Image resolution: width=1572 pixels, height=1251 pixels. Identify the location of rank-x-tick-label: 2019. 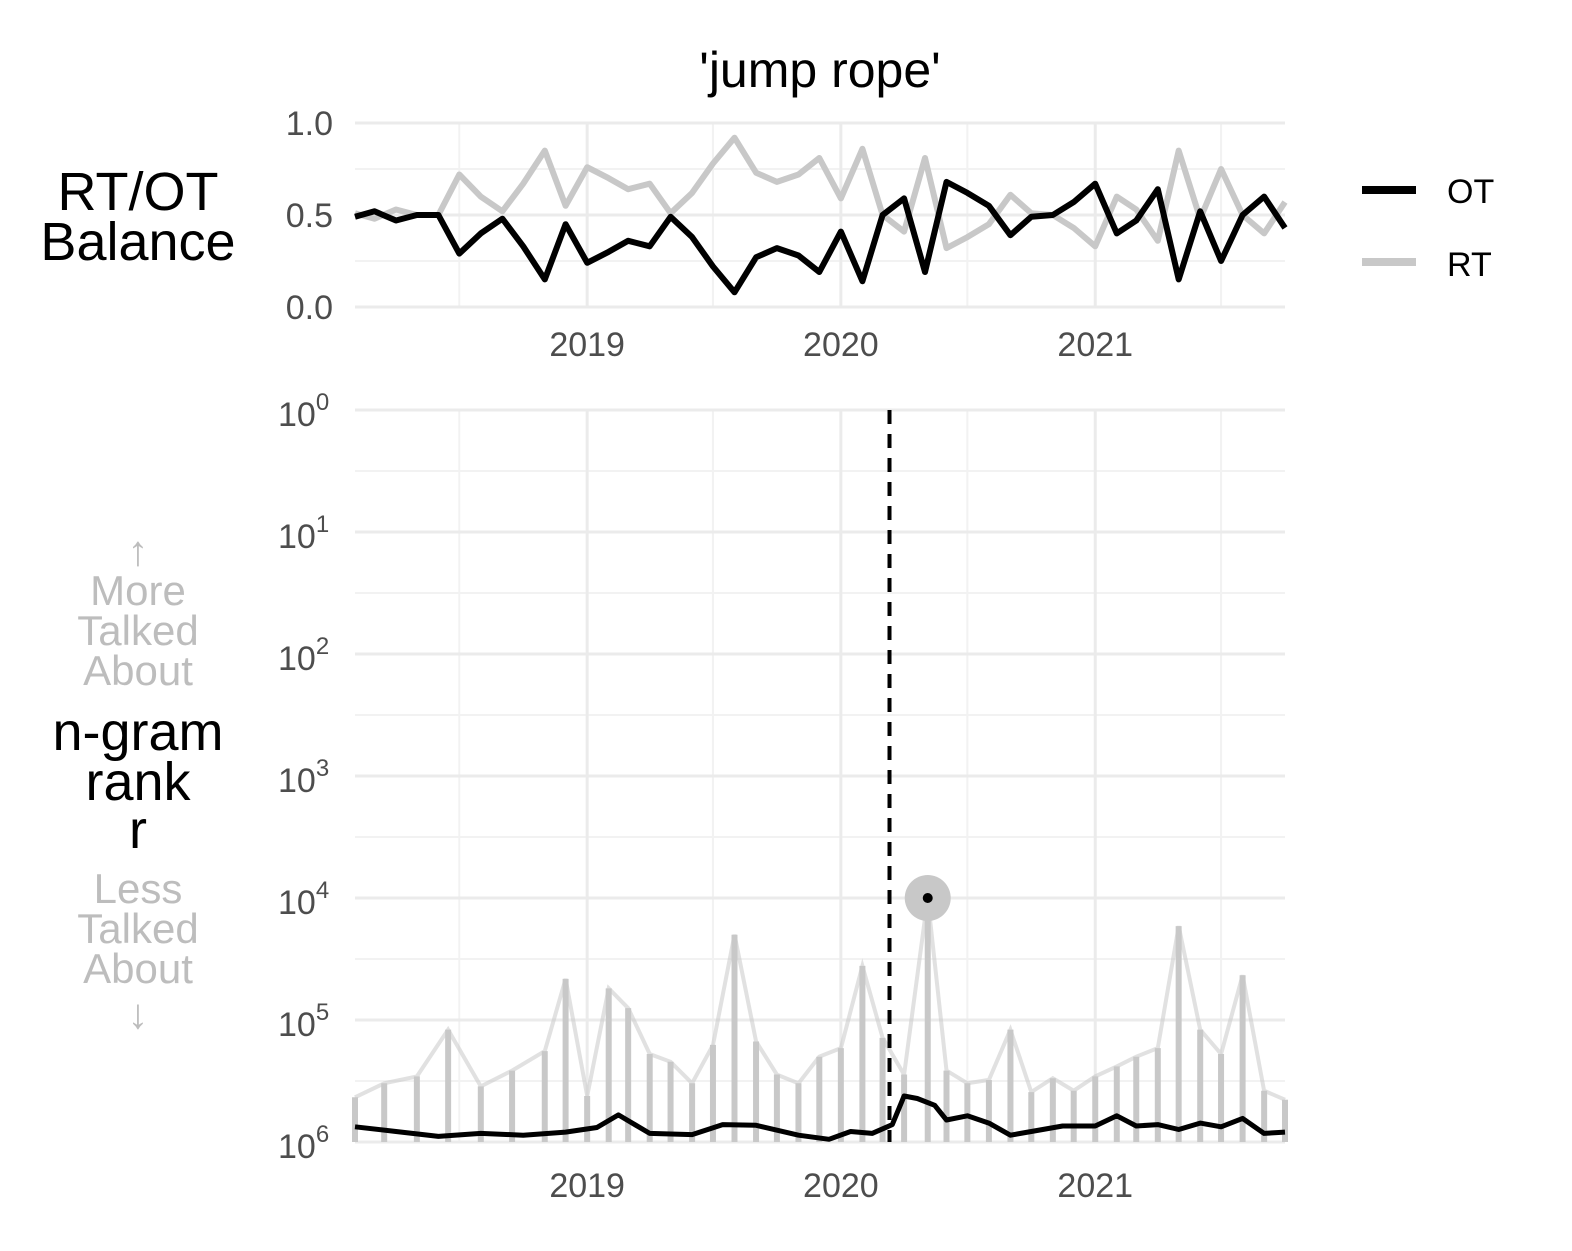
(587, 1186).